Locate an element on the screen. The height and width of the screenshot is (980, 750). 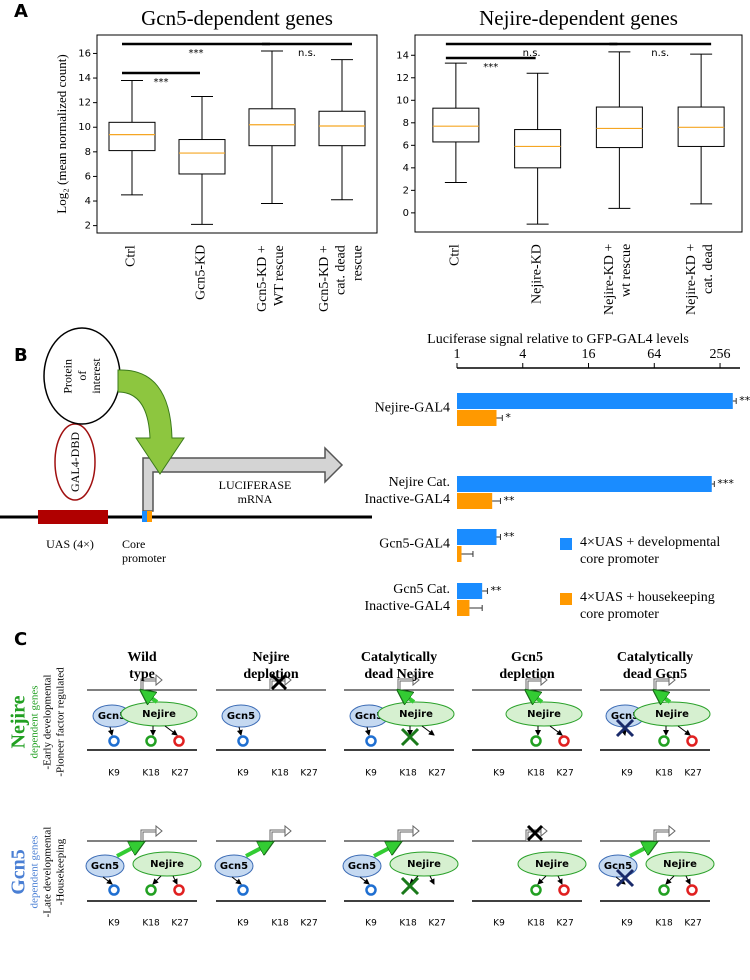
row-note: -Pioneer factor regulated is located at coordinates (61, 722).